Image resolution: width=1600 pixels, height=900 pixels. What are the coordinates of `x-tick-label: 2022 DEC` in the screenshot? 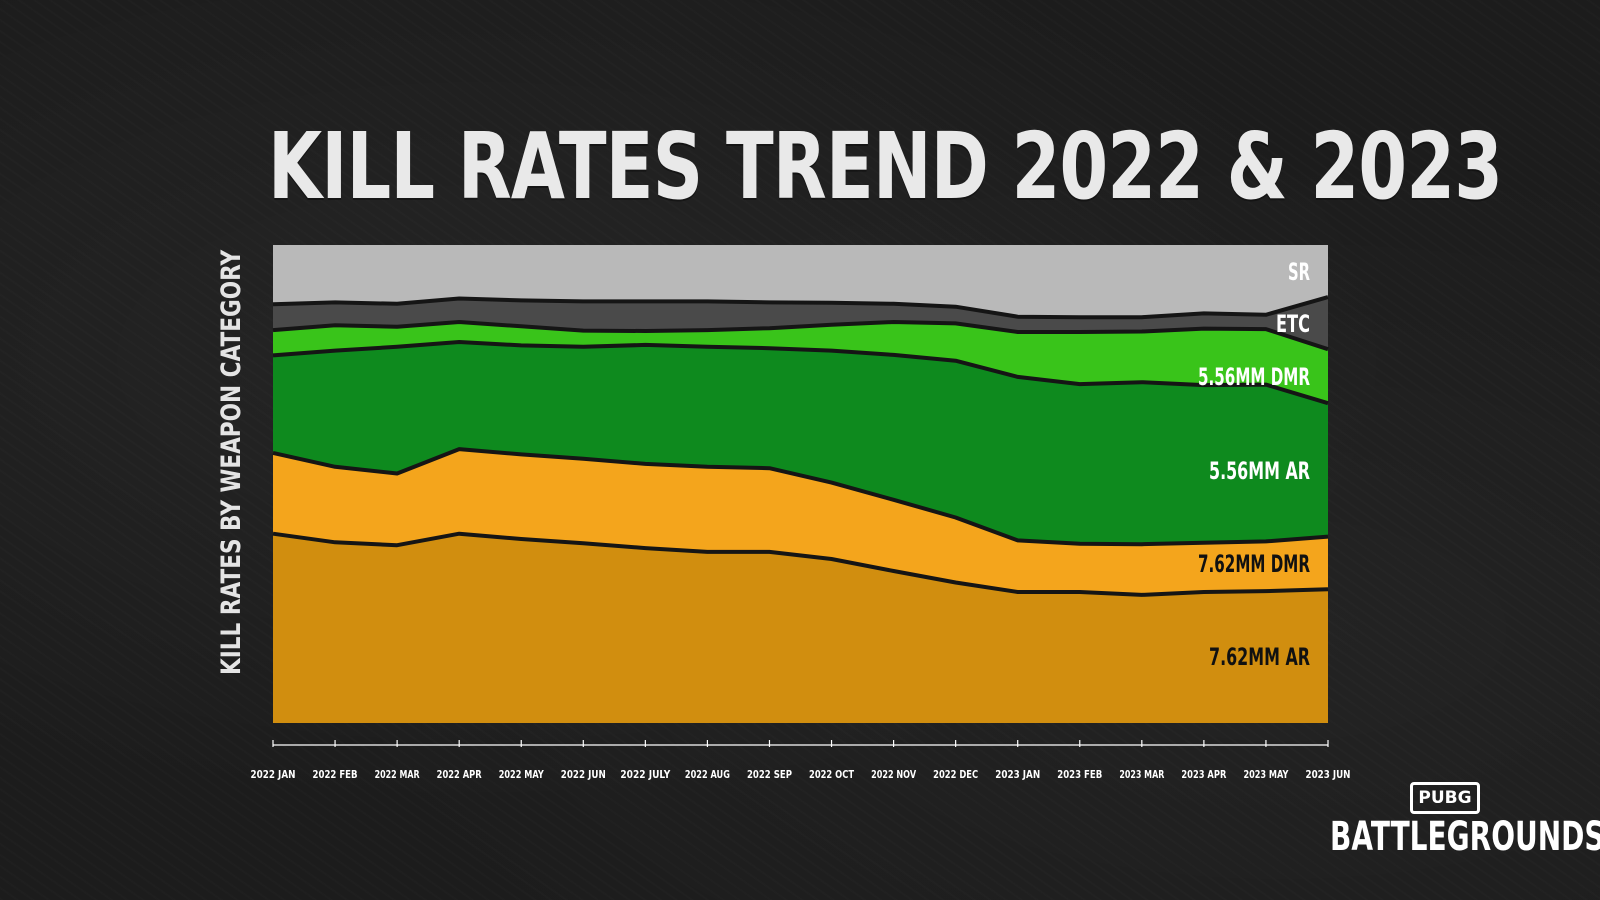 It's located at (955, 774).